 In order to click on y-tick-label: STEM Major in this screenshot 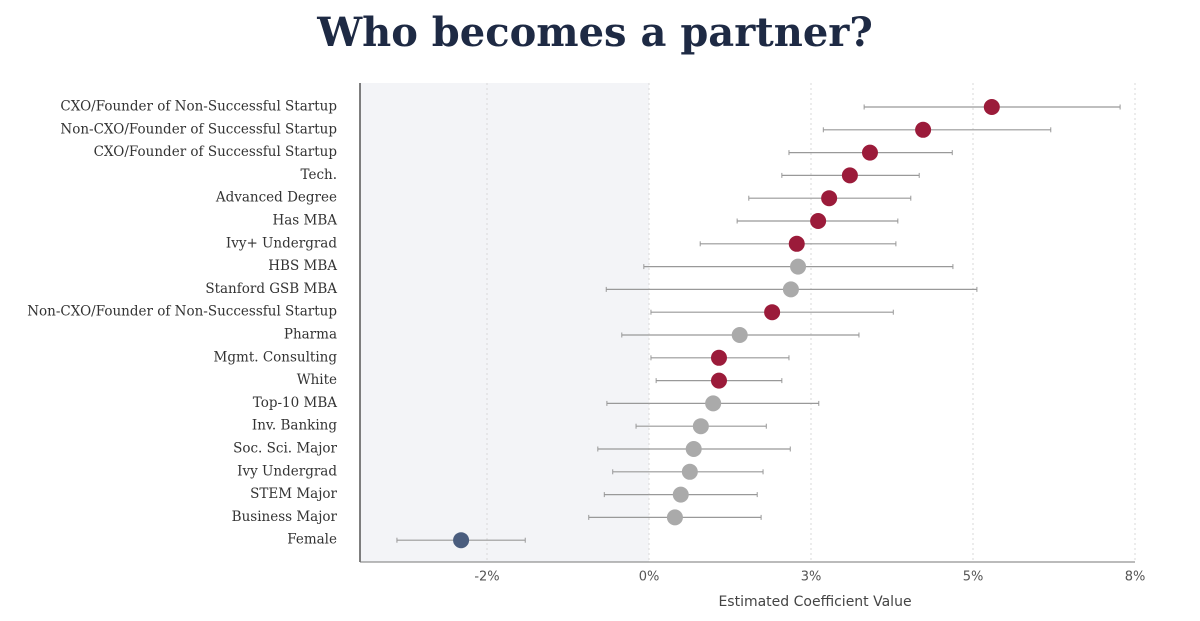, I will do `click(293, 494)`.